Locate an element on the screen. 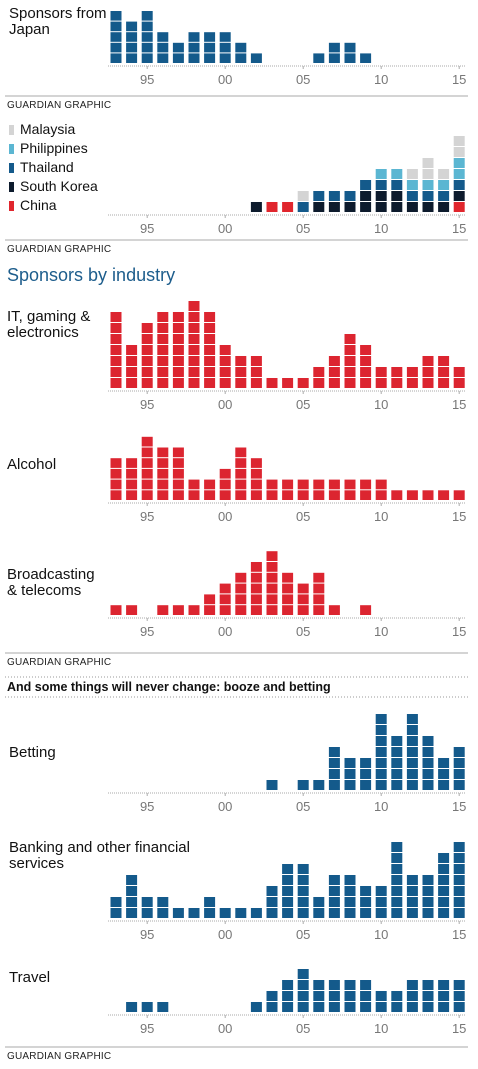 This screenshot has width=478, height=1069. x-tick-label: 10 is located at coordinates (381, 631).